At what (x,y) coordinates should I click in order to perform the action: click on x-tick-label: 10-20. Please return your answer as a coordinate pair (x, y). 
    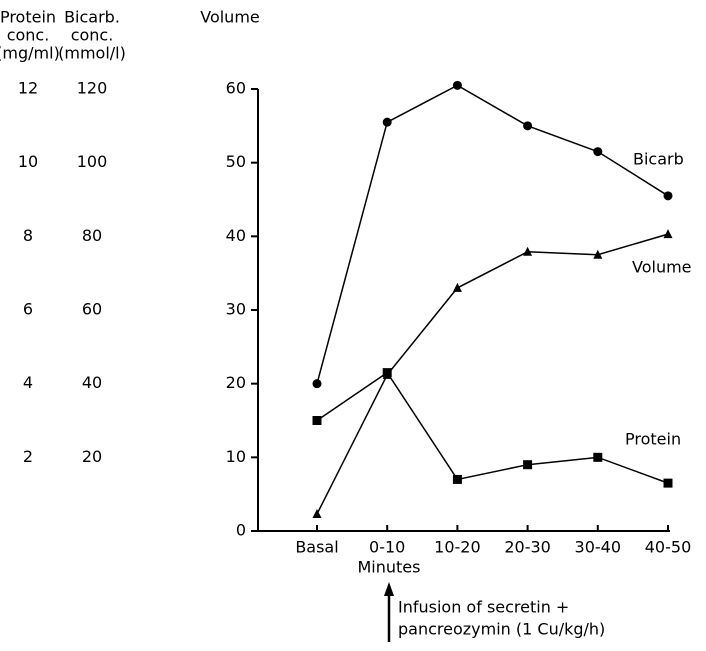
    Looking at the image, I should click on (457, 547).